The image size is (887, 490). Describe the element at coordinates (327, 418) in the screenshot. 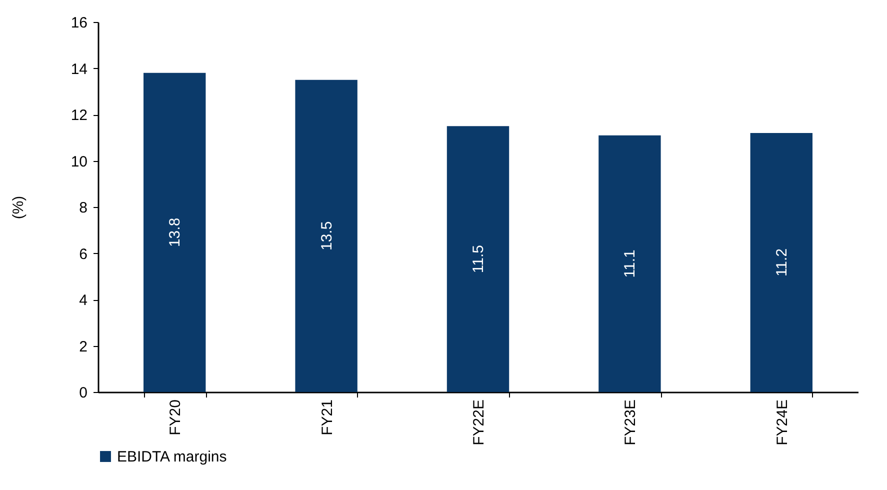

I see `x-tick-label: FY21` at that location.